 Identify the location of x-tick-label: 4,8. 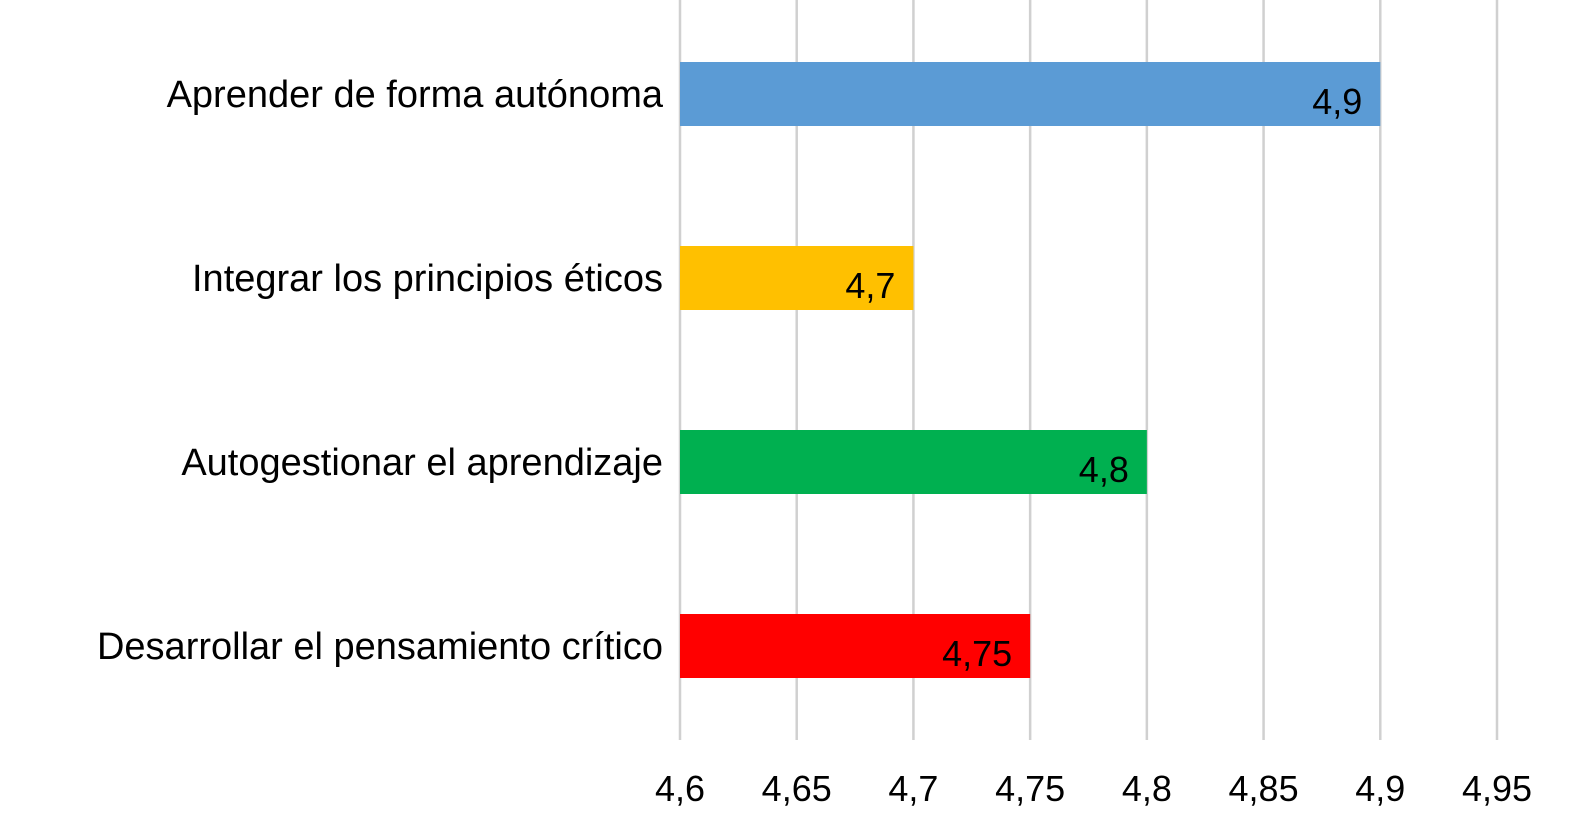
(1147, 788).